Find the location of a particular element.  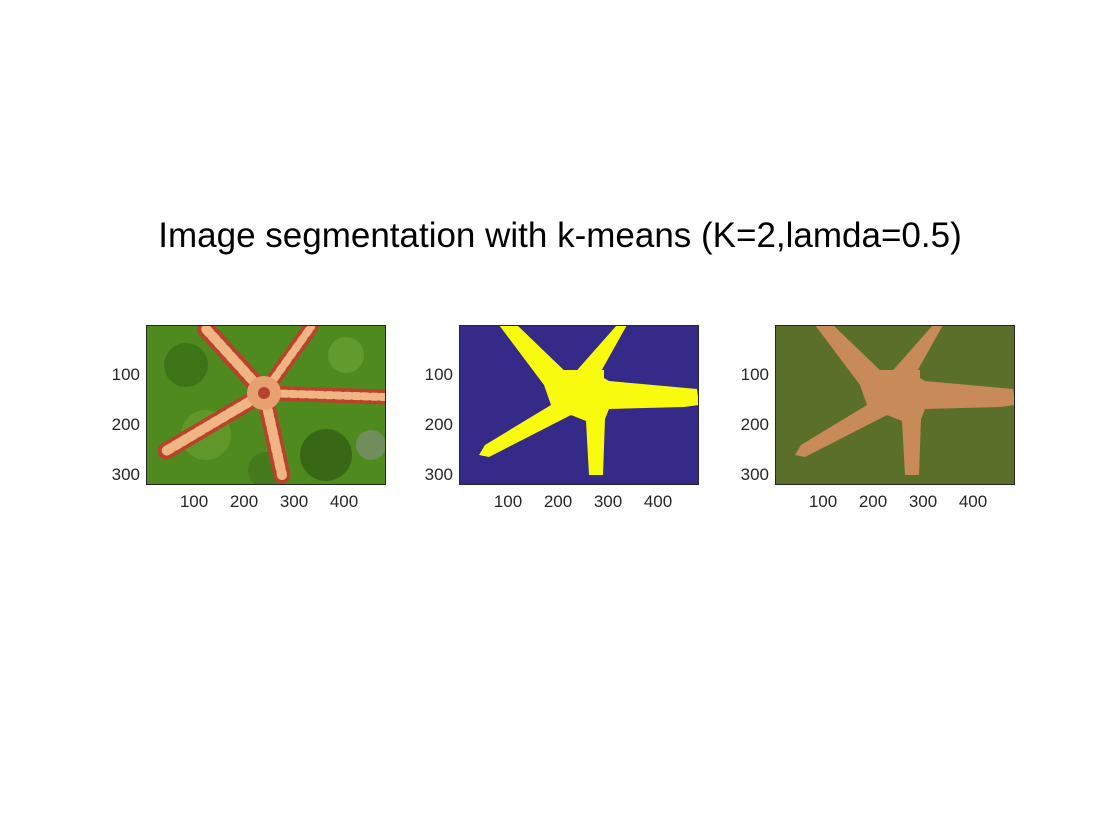

segmented-image is located at coordinates (895, 405).